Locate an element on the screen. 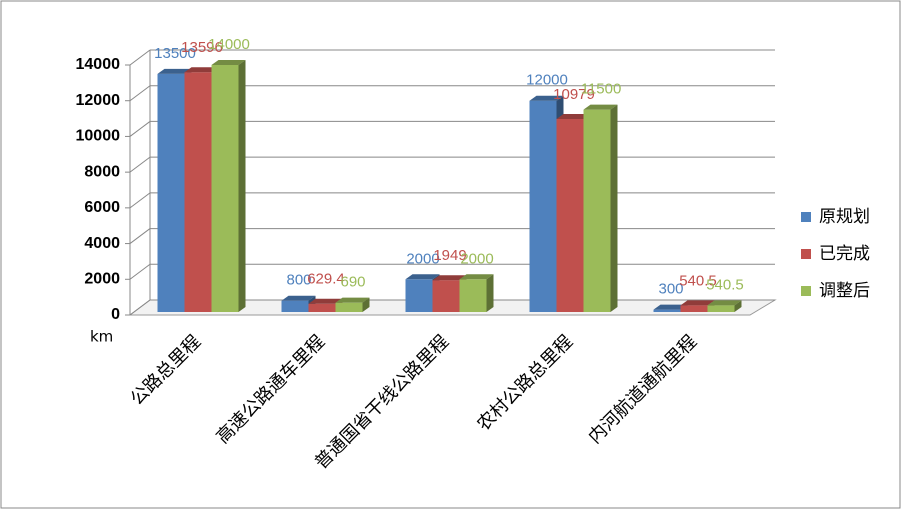 This screenshot has width=902, height=510. value-label: 14000 is located at coordinates (229, 44).